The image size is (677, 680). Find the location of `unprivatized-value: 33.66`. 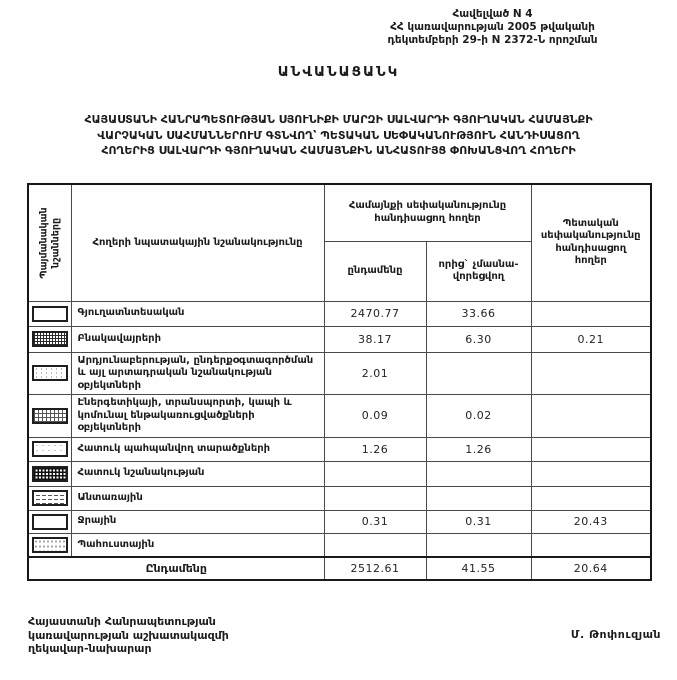

unprivatized-value: 33.66 is located at coordinates (478, 313).